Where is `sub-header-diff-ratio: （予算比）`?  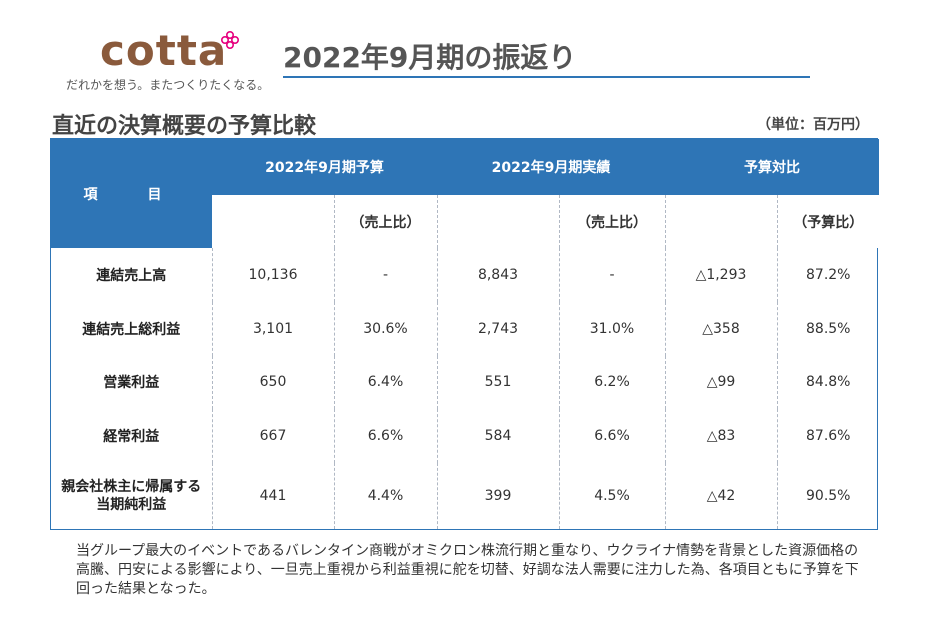 sub-header-diff-ratio: （予算比） is located at coordinates (828, 221).